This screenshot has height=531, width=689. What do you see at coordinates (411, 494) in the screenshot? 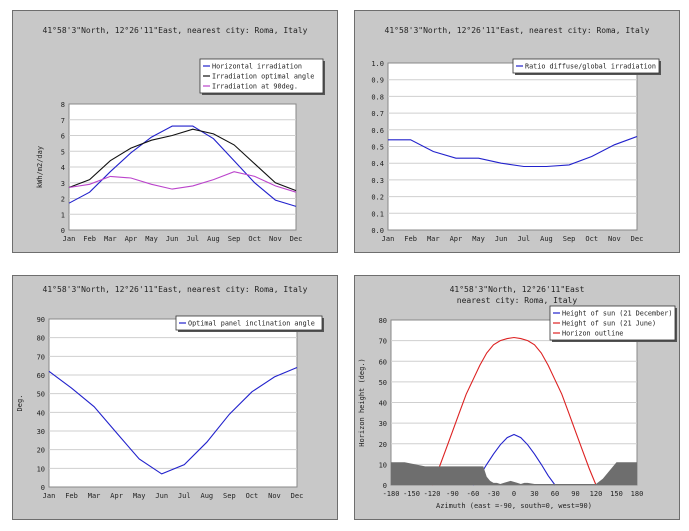
I see `x-tick-label: -150` at bounding box center [411, 494].